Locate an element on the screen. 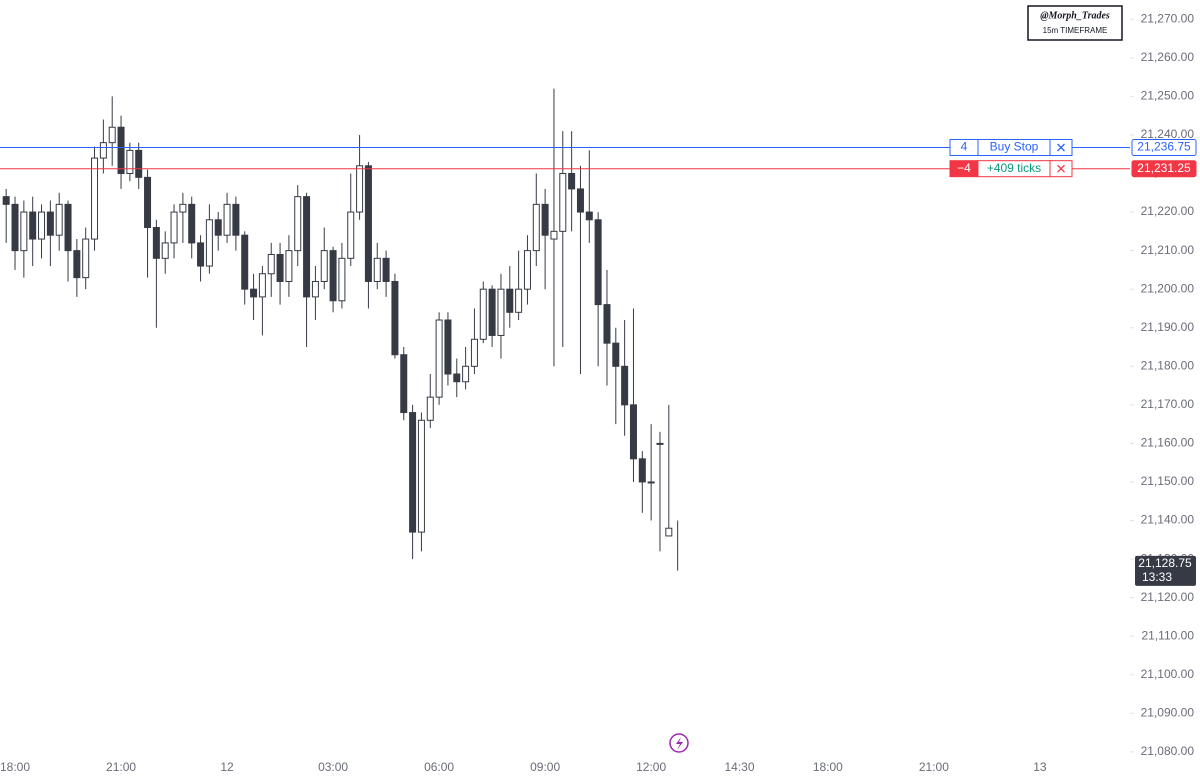 Image resolution: width=1200 pixels, height=781 pixels. last-price-label: 21,128.75 is located at coordinates (1165, 563).